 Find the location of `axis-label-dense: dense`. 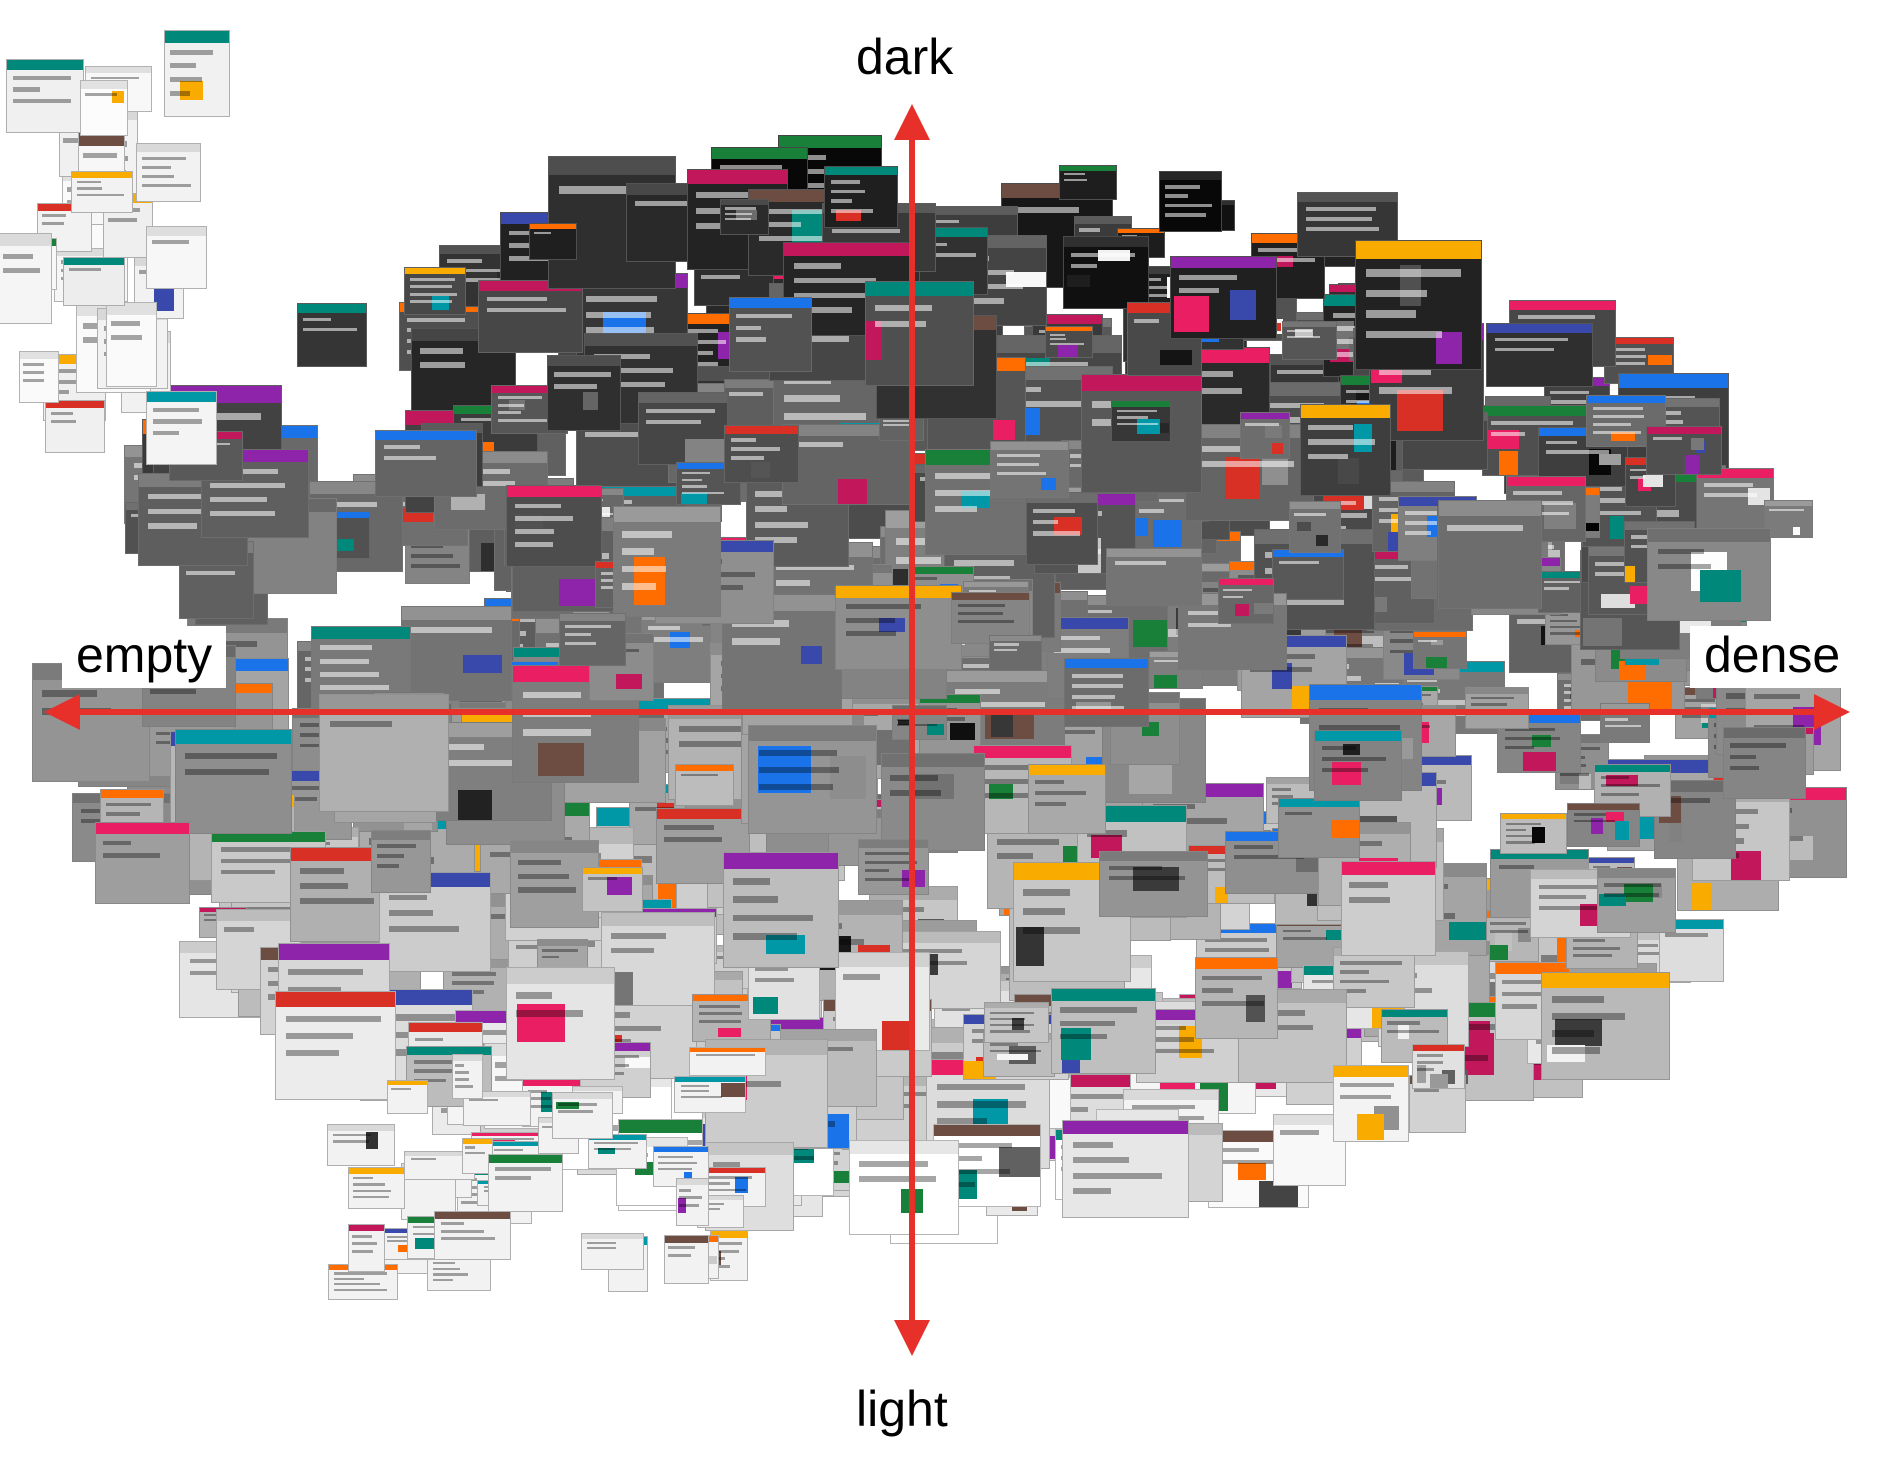

axis-label-dense: dense is located at coordinates (1772, 657).